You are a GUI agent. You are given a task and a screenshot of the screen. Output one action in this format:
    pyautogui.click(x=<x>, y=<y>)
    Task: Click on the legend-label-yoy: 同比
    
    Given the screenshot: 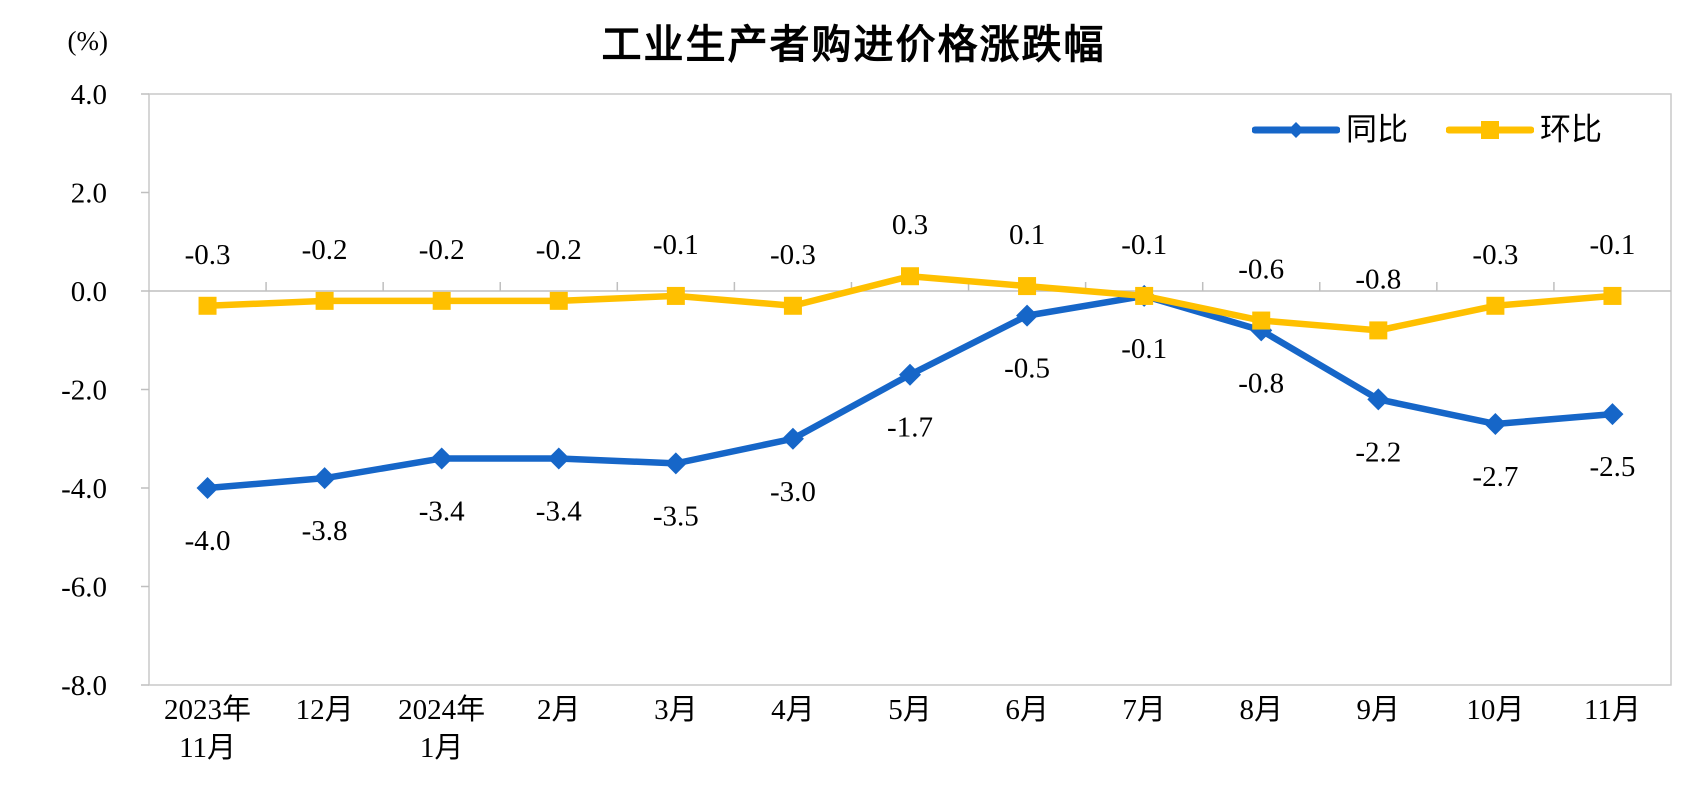 What is the action you would take?
    pyautogui.click(x=1377, y=129)
    